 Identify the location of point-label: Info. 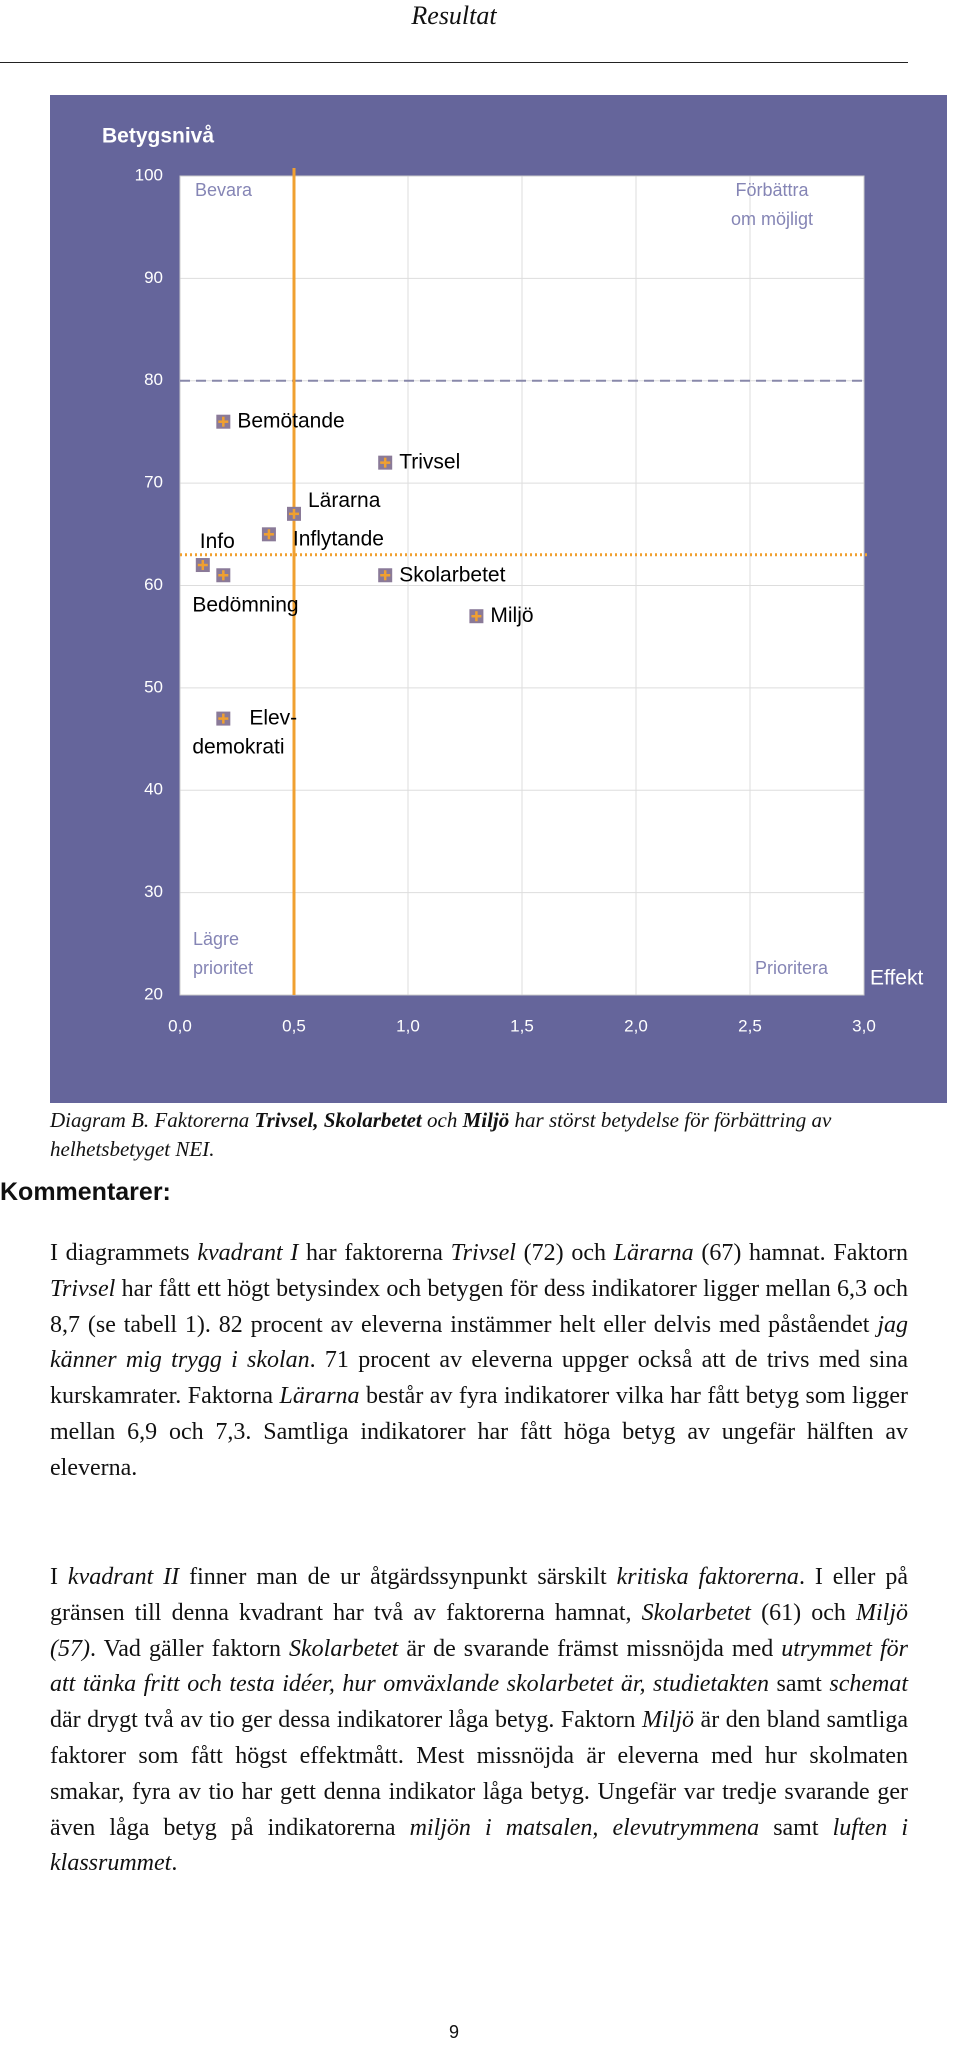
(217, 541).